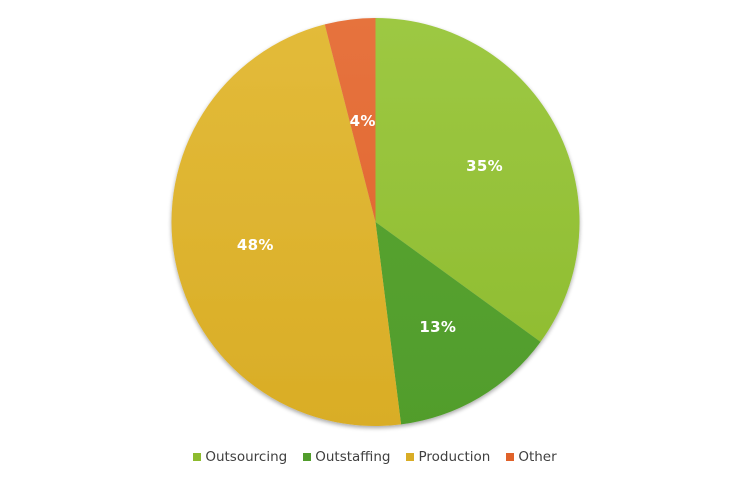 The height and width of the screenshot is (477, 750). I want to click on legend-item-outsourcing: Outsourcing, so click(240, 457).